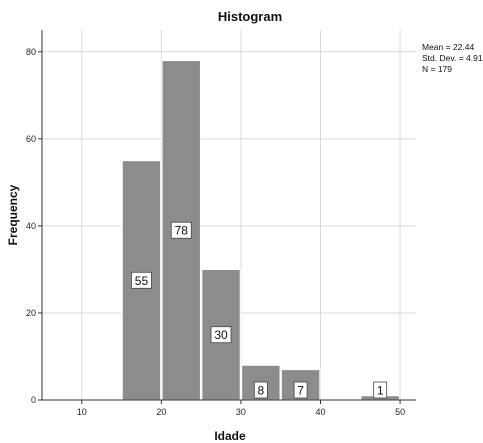 The width and height of the screenshot is (483, 443). Describe the element at coordinates (31, 139) in the screenshot. I see `y-tick-label: 60` at that location.